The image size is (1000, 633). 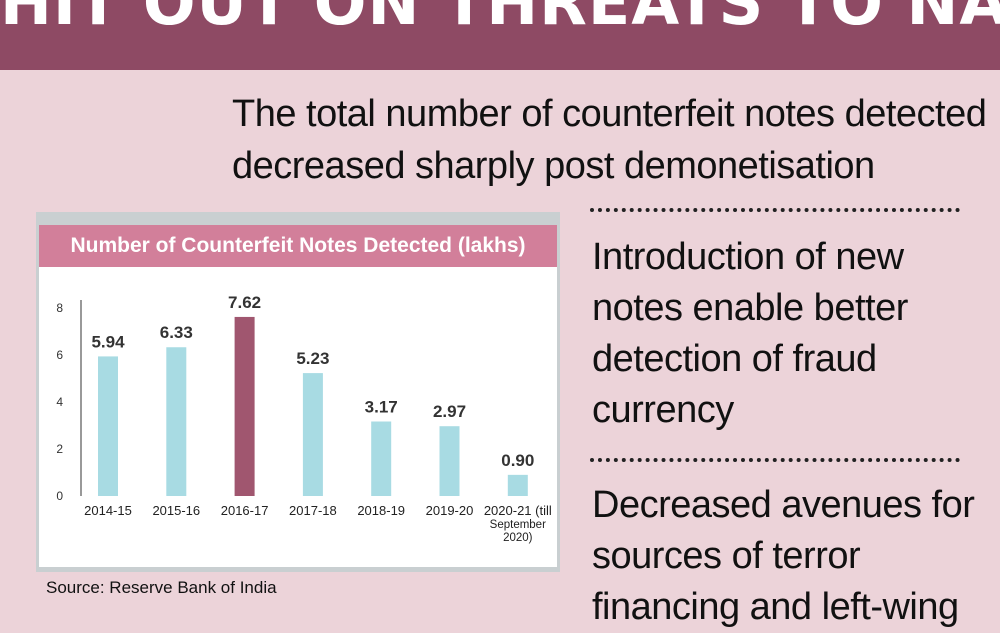 What do you see at coordinates (59, 449) in the screenshot?
I see `y-tick-label: 2` at bounding box center [59, 449].